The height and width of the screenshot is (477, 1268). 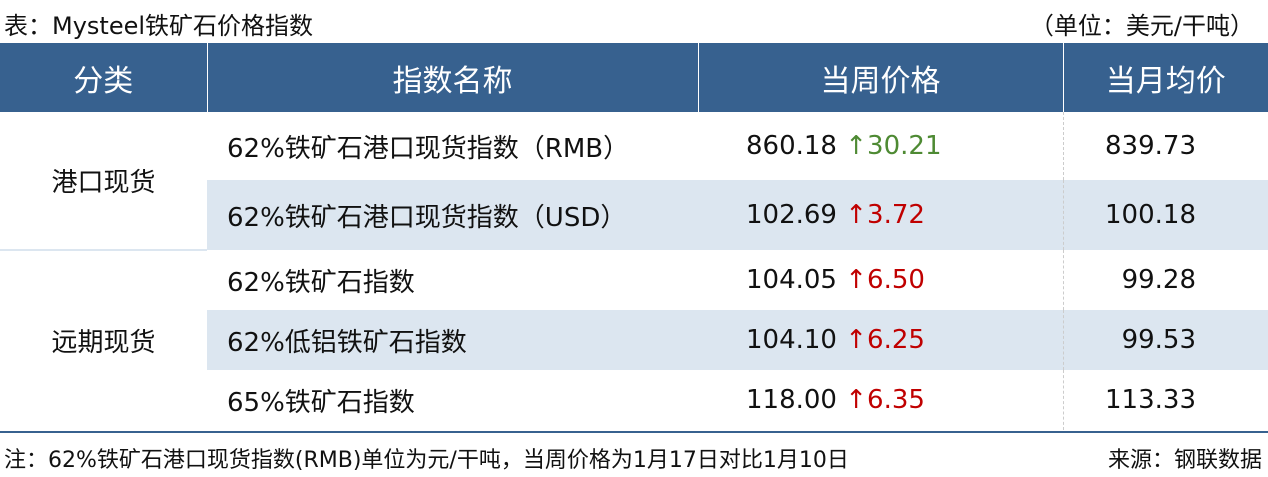 I want to click on price-change: 6.50, so click(x=896, y=280).